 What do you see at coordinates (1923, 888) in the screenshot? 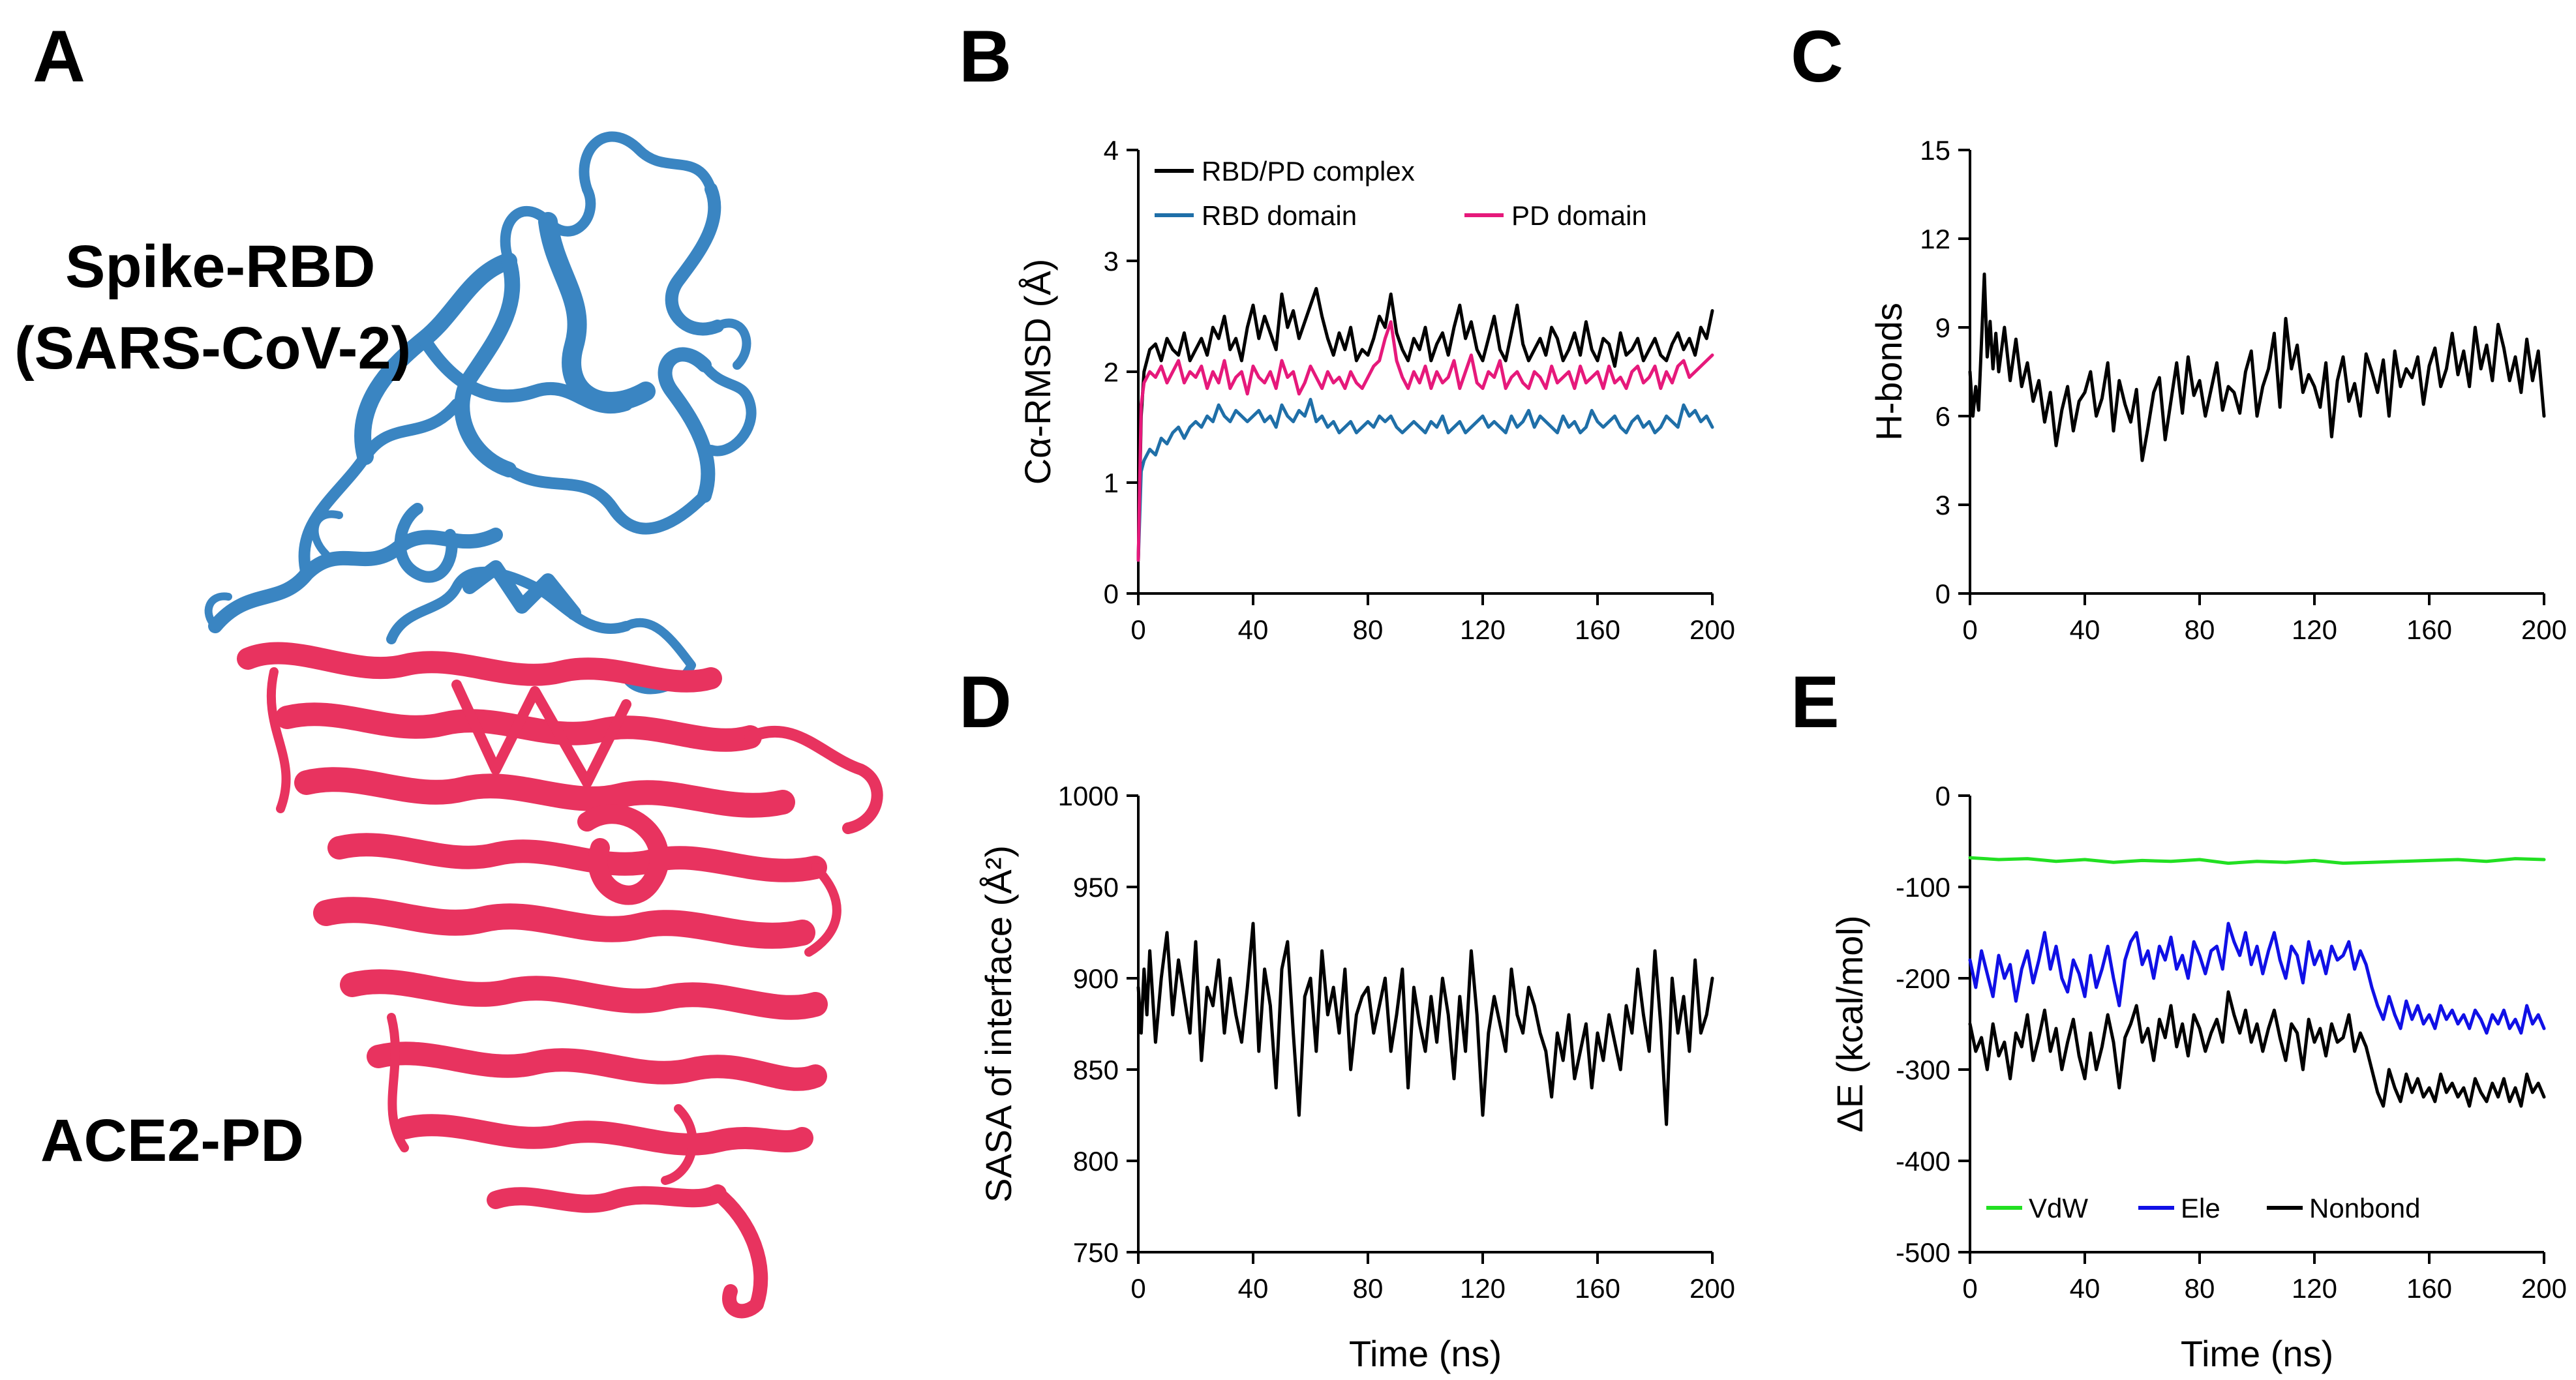
I see `y-tick-label: -100` at bounding box center [1923, 888].